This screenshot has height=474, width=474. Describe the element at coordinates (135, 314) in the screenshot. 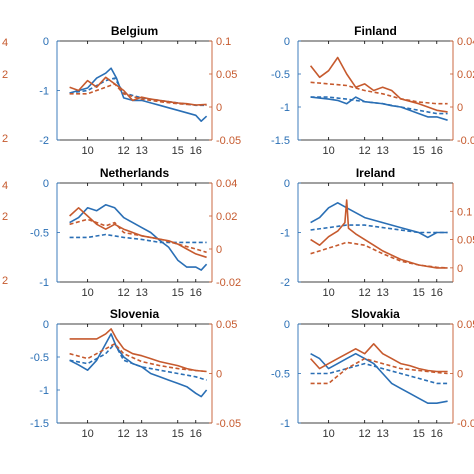

I see `panel-title: Slovenia` at that location.